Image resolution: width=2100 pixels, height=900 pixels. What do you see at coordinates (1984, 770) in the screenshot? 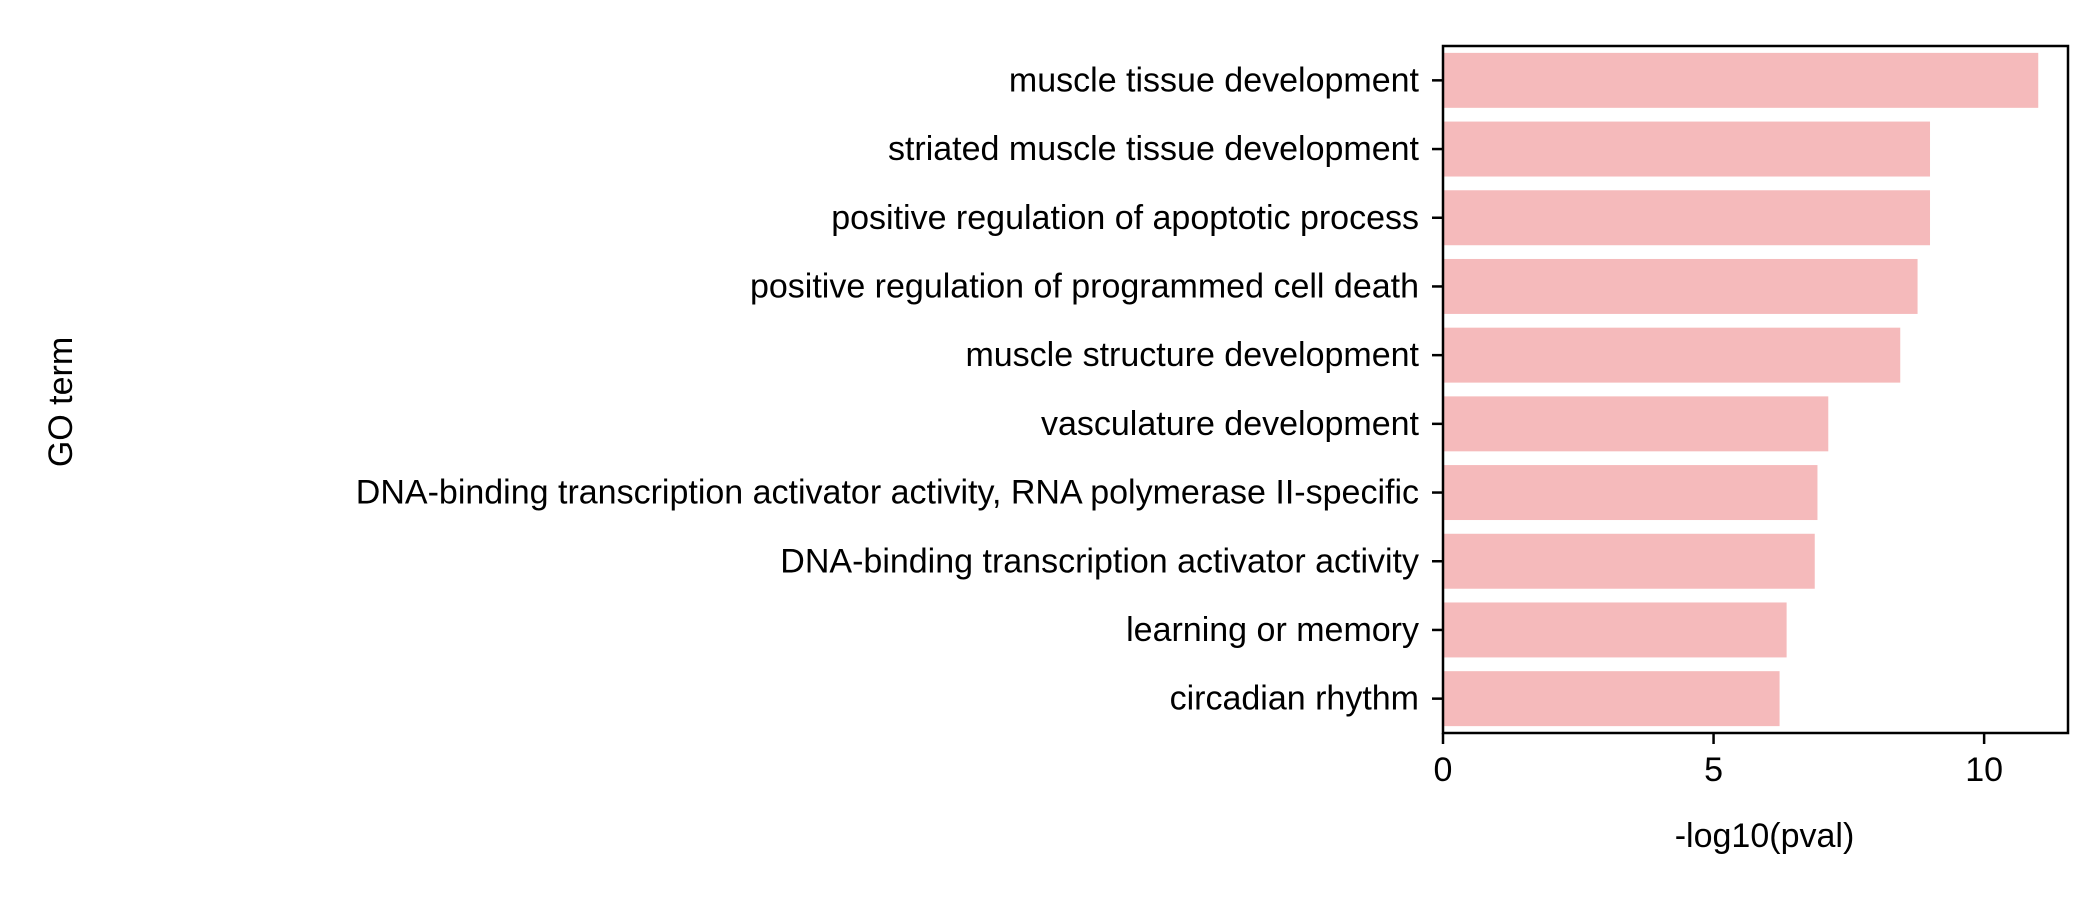
I see `x-tick-label: 10` at bounding box center [1984, 770].